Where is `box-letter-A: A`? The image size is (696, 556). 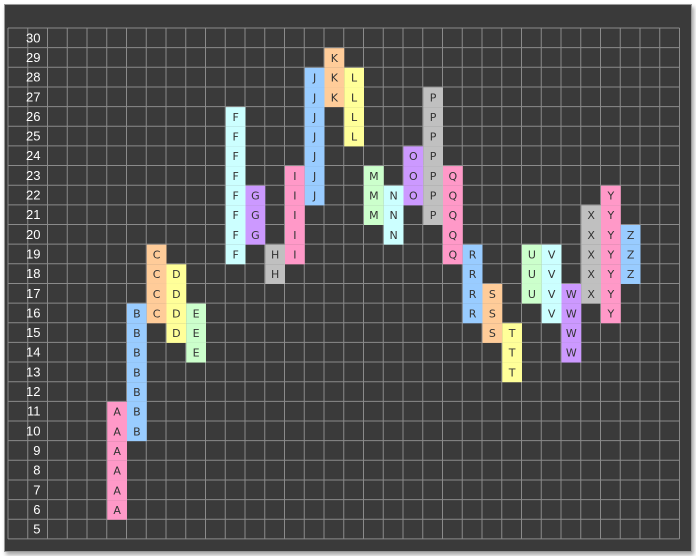 box-letter-A: A is located at coordinates (117, 431).